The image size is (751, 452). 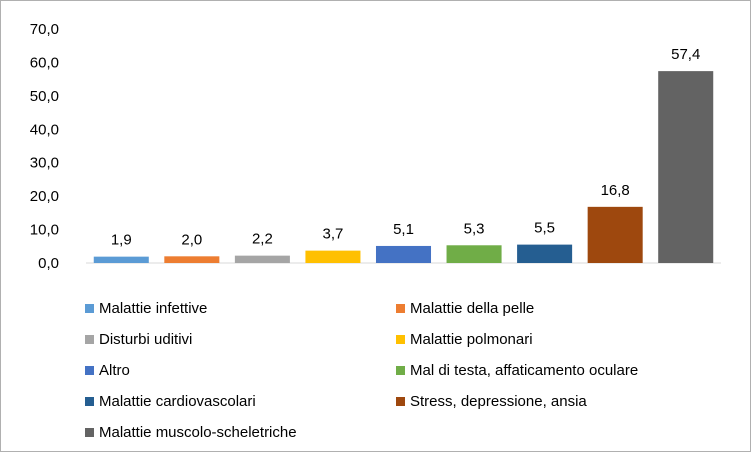 What do you see at coordinates (44, 196) in the screenshot?
I see `y-tick-label: 20,0` at bounding box center [44, 196].